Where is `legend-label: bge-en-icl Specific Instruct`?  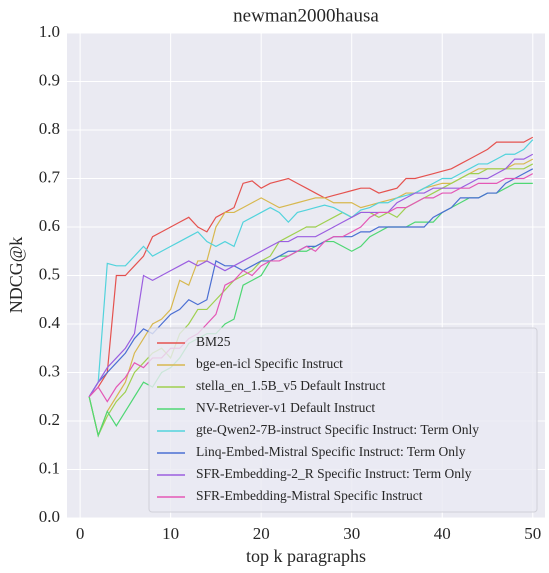
legend-label: bge-en-icl Specific Instruct is located at coordinates (269, 363).